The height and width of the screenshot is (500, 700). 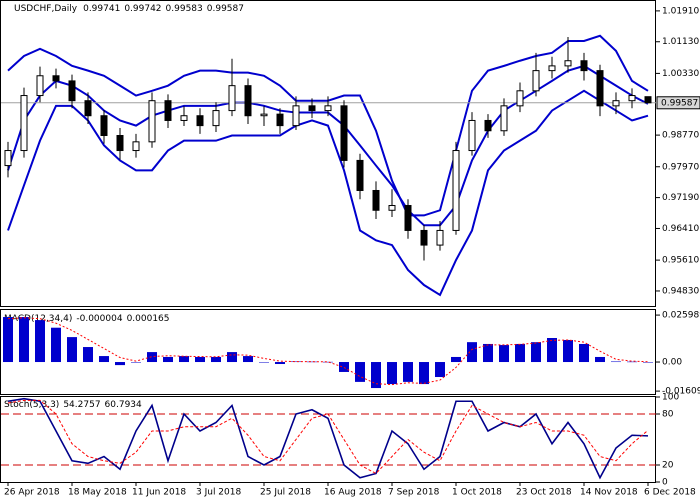 What do you see at coordinates (670, 493) in the screenshot?
I see `x-tick-label: 6 Dec 2018` at bounding box center [670, 493].